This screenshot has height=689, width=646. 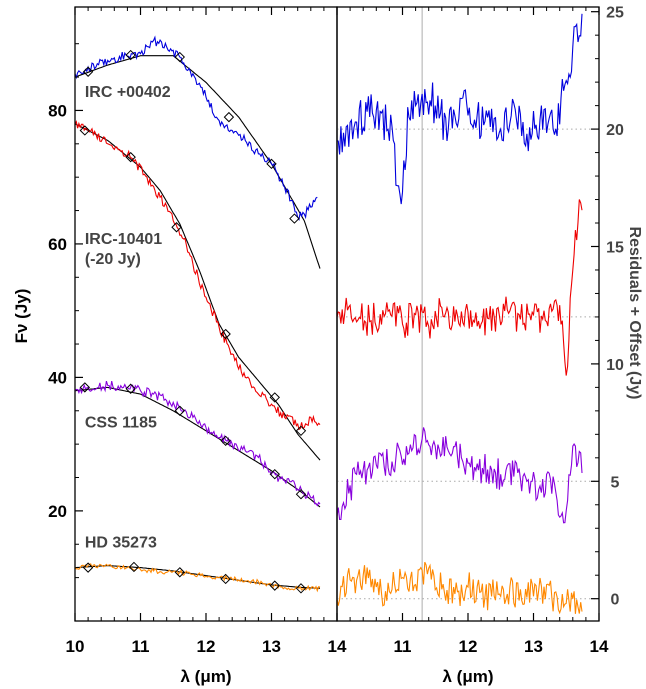 What do you see at coordinates (121, 543) in the screenshot?
I see `star-label: HD 35273` at bounding box center [121, 543].